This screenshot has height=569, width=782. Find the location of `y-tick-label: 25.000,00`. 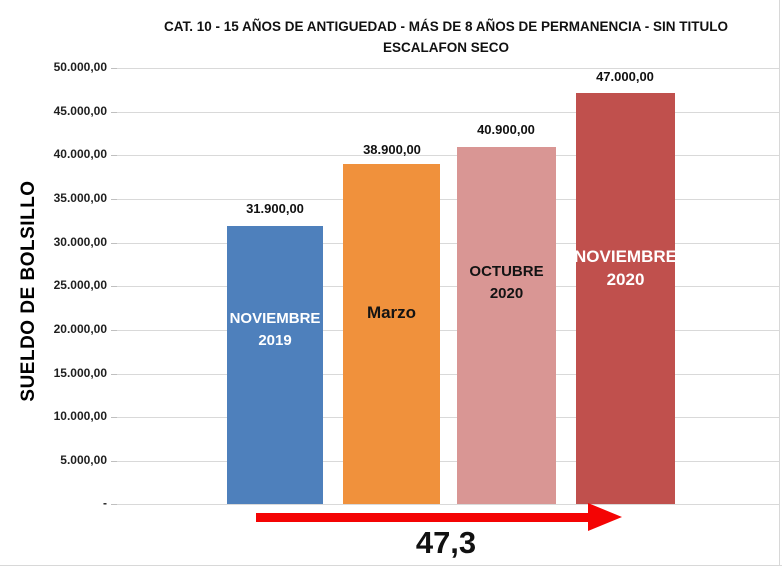

y-tick-label: 25.000,00 is located at coordinates (80, 285).